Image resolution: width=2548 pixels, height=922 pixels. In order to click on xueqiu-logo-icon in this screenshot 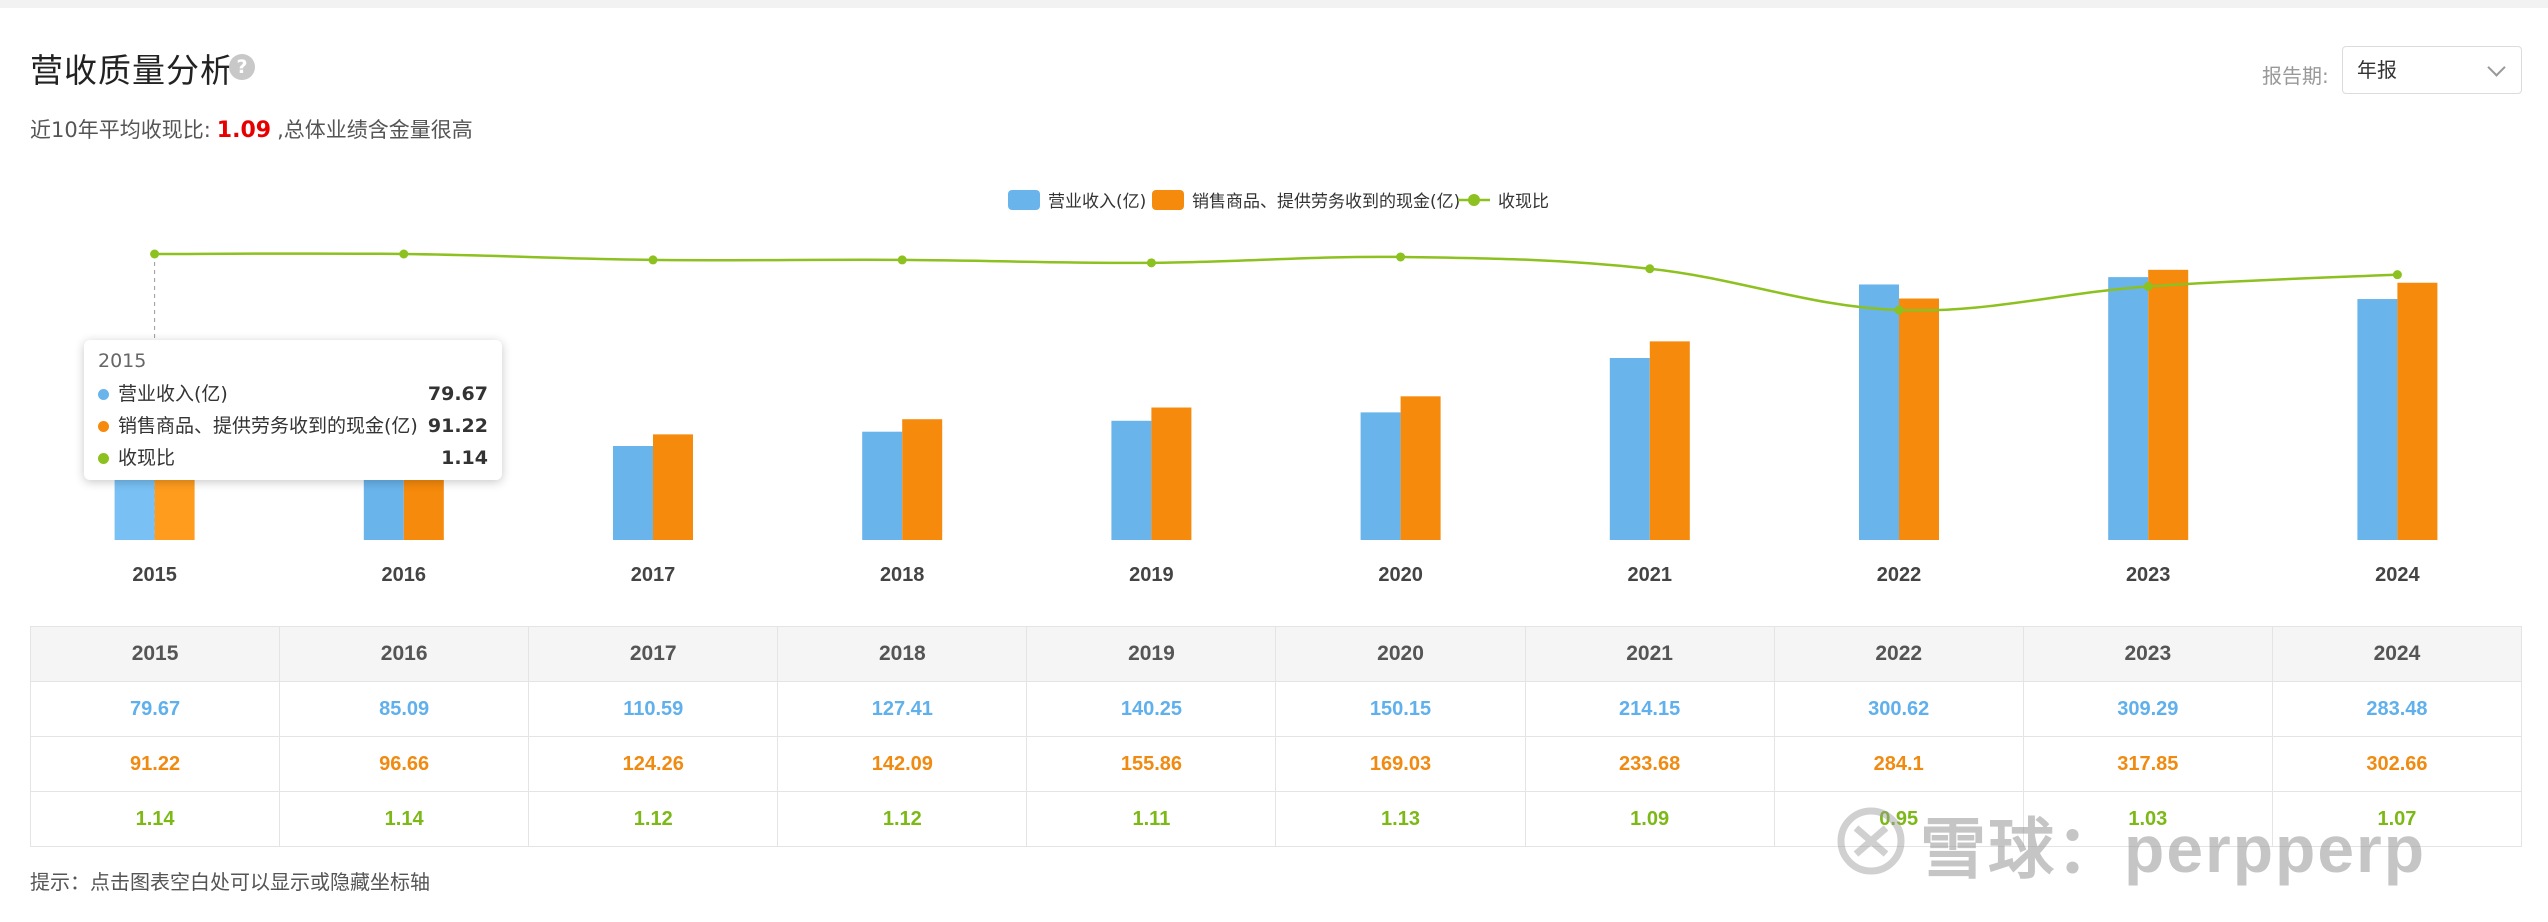, I will do `click(1871, 841)`.